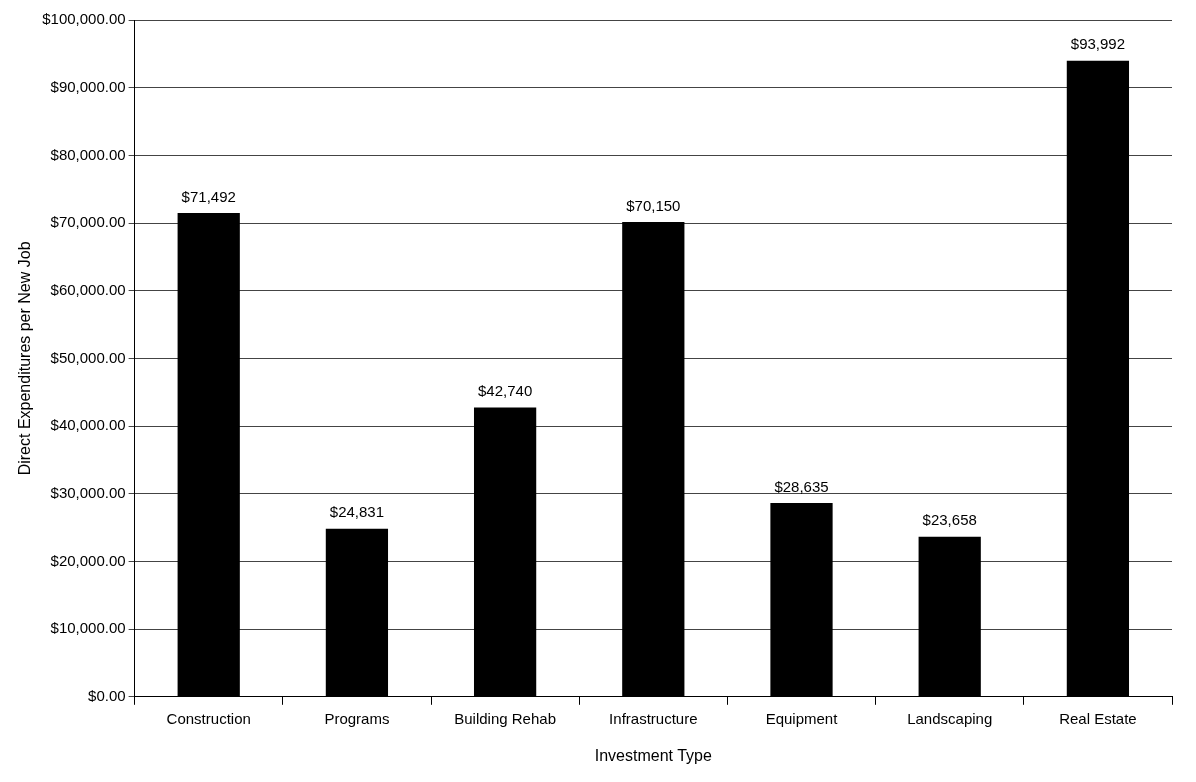  What do you see at coordinates (1098, 44) in the screenshot?
I see `data-label: $93,992` at bounding box center [1098, 44].